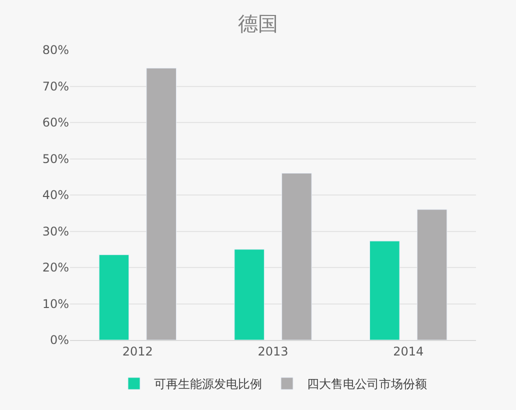 The width and height of the screenshot is (516, 410). Describe the element at coordinates (258, 23) in the screenshot. I see `chart-title: 德国` at that location.